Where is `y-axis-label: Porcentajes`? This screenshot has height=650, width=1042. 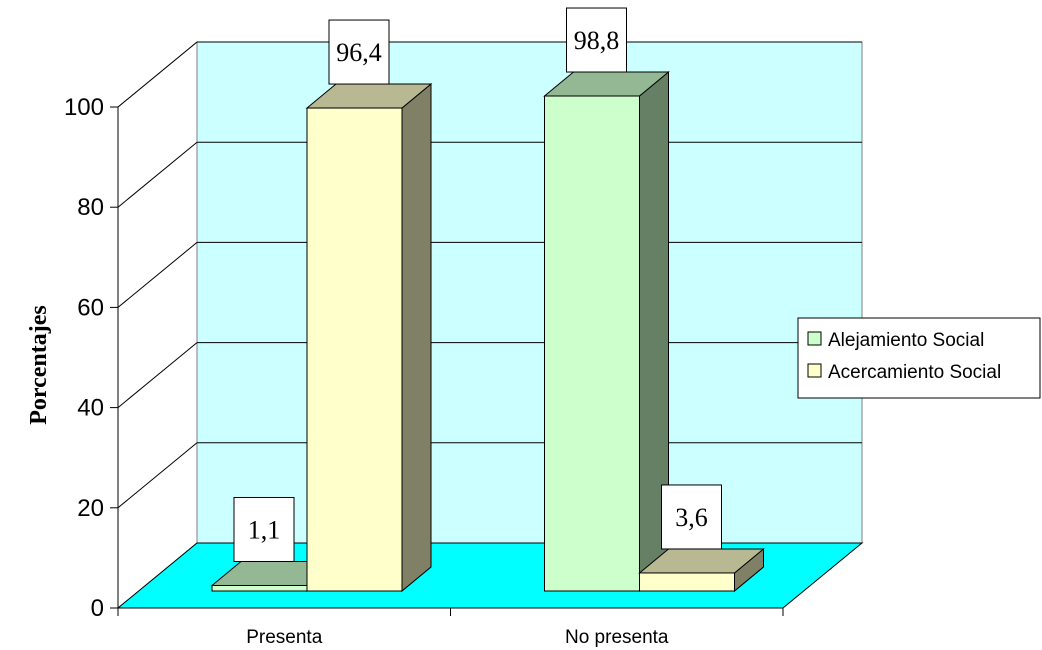 y-axis-label: Porcentajes is located at coordinates (39, 365).